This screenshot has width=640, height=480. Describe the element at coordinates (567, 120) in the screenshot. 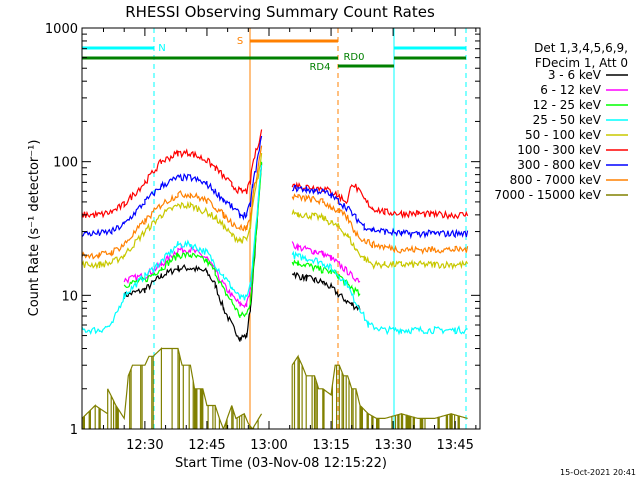

I see `legend-label: 25 - 50 keV` at that location.